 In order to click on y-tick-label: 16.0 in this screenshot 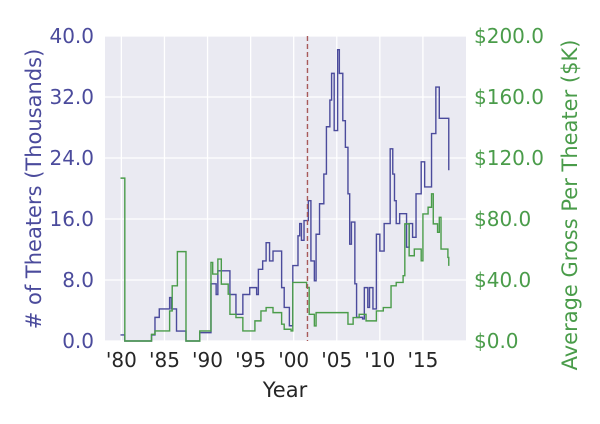, I will do `click(71, 219)`.